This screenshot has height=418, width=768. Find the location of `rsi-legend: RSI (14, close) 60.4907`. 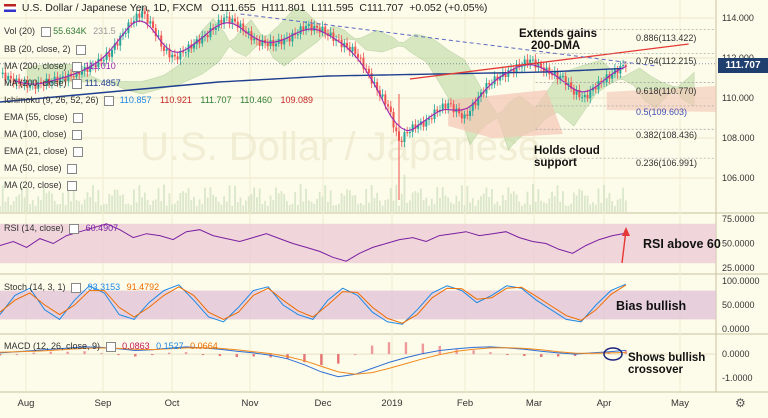

rsi-legend: RSI (14, close) 60.4907 is located at coordinates (61, 228).